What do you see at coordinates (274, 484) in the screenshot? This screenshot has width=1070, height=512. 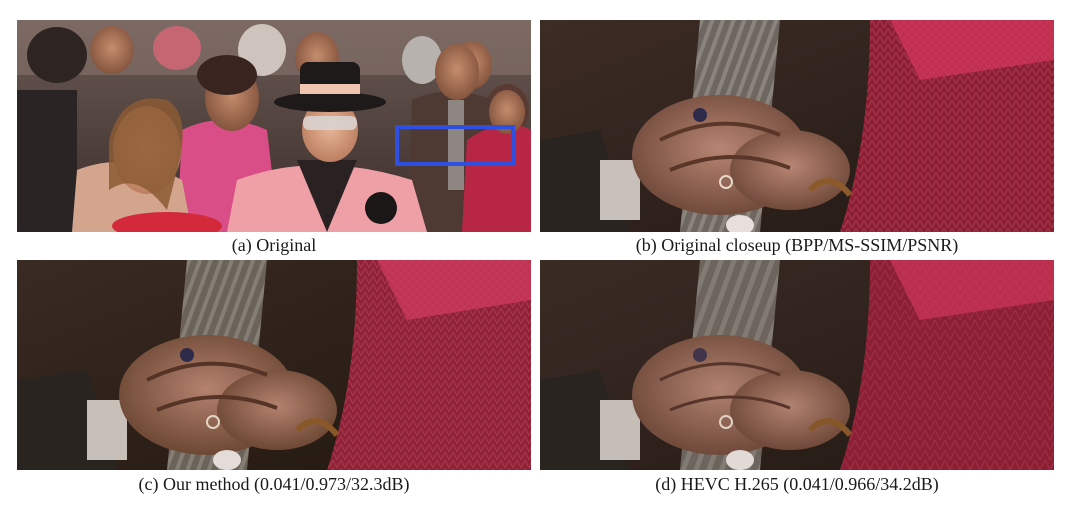 I see `caption-c: (c) Our method (0.041/0.973/32.3dB)` at bounding box center [274, 484].